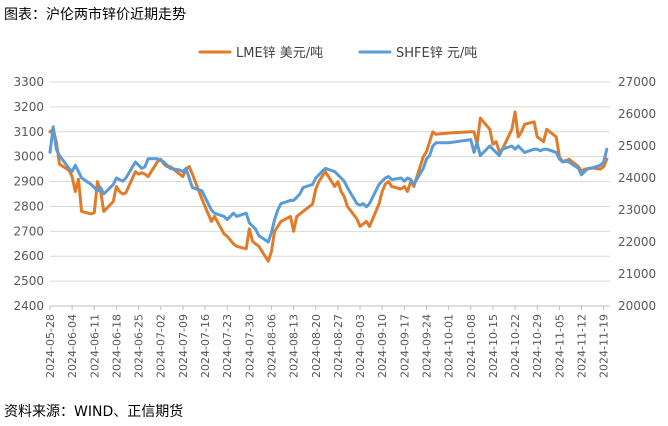  I want to click on x-tick-label: 2024-10-01, so click(449, 346).